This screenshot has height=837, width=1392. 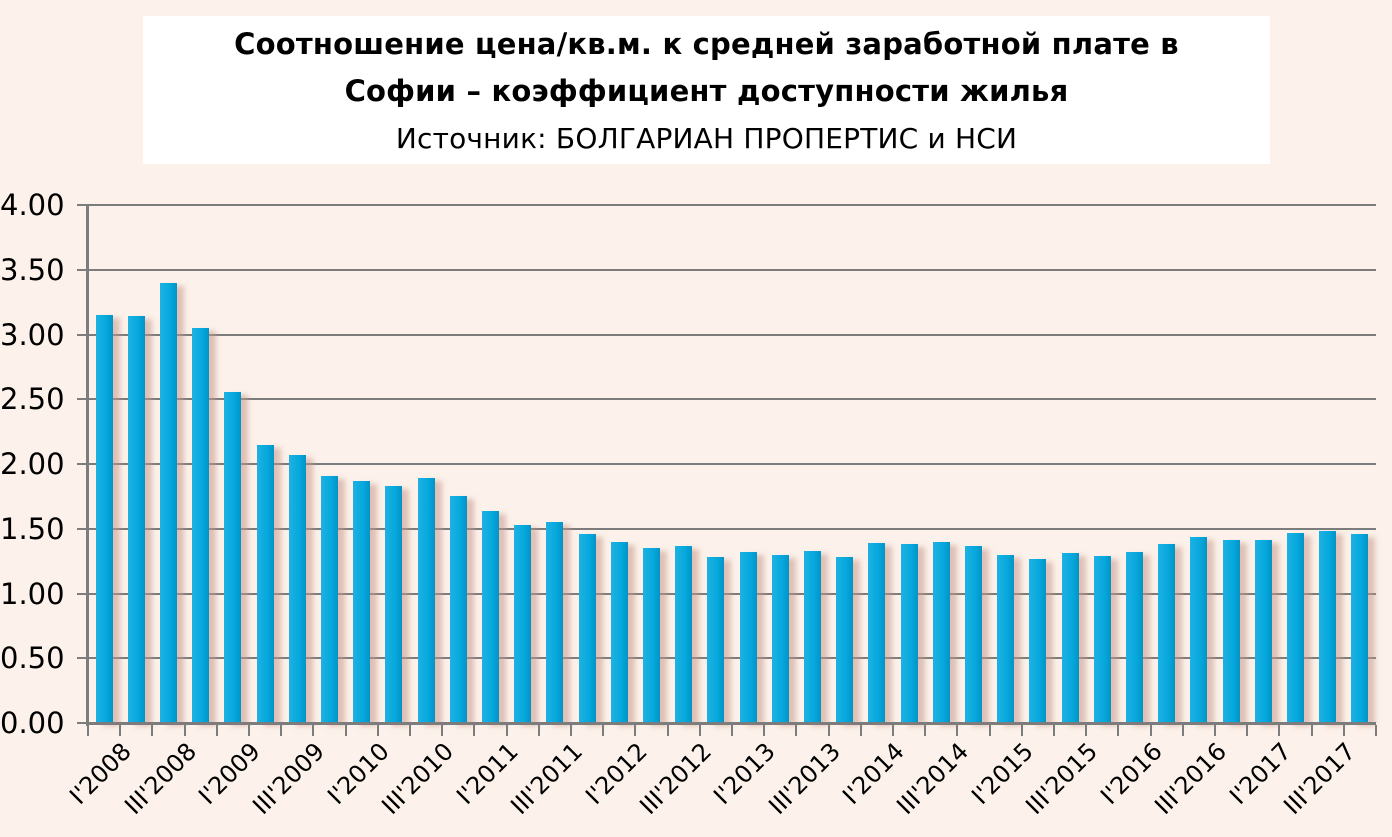 What do you see at coordinates (32, 528) in the screenshot?
I see `y-tick-label: 1.50` at bounding box center [32, 528].